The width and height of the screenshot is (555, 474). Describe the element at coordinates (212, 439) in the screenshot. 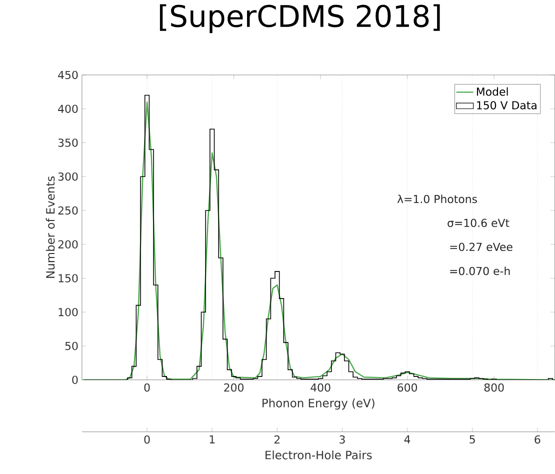

I see `x2-tick-label: 1` at that location.